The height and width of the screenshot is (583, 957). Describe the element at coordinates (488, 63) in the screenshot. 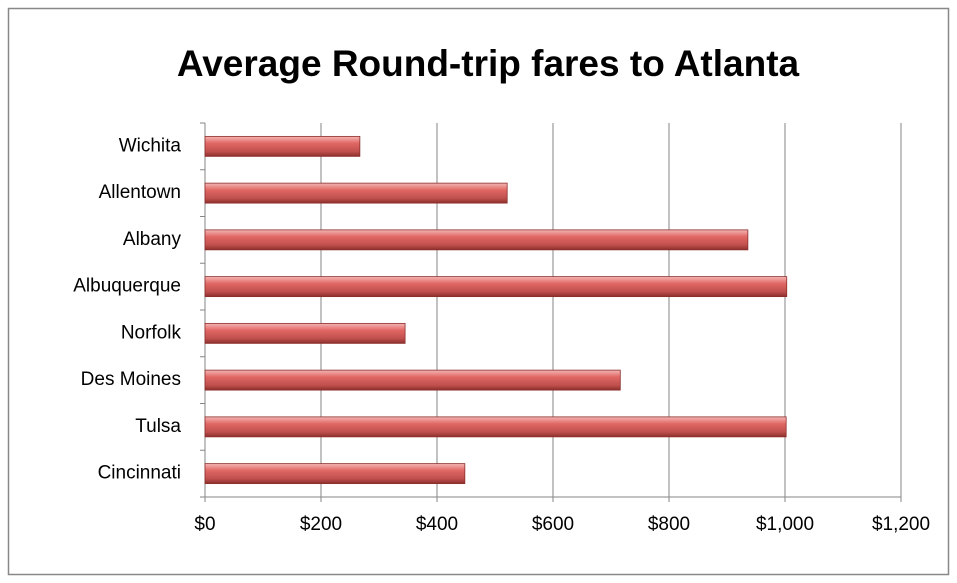

I see `chart-title: Average Round-trip fares to Atlanta` at that location.